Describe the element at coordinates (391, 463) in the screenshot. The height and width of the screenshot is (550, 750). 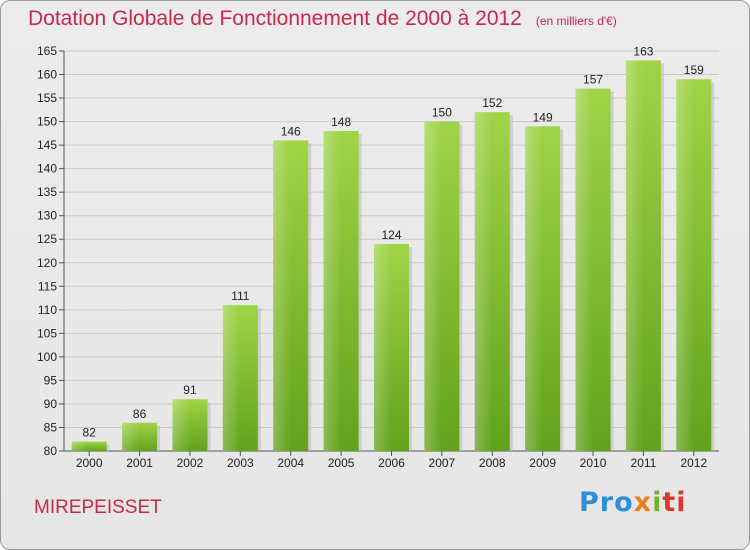
I see `x-tick-label: 2006` at that location.